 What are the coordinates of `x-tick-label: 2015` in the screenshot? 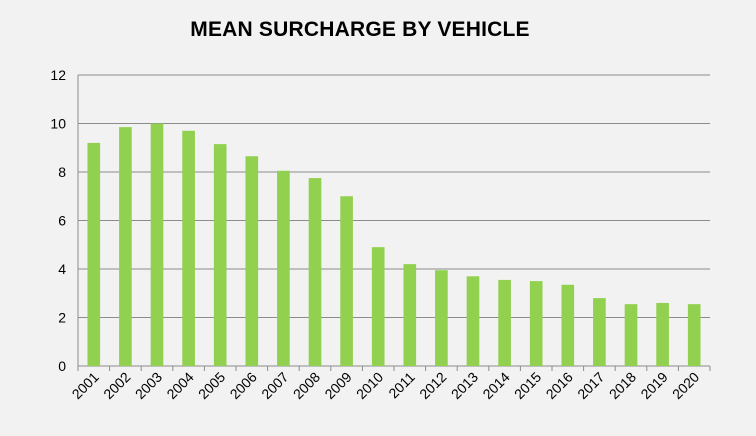 It's located at (527, 385).